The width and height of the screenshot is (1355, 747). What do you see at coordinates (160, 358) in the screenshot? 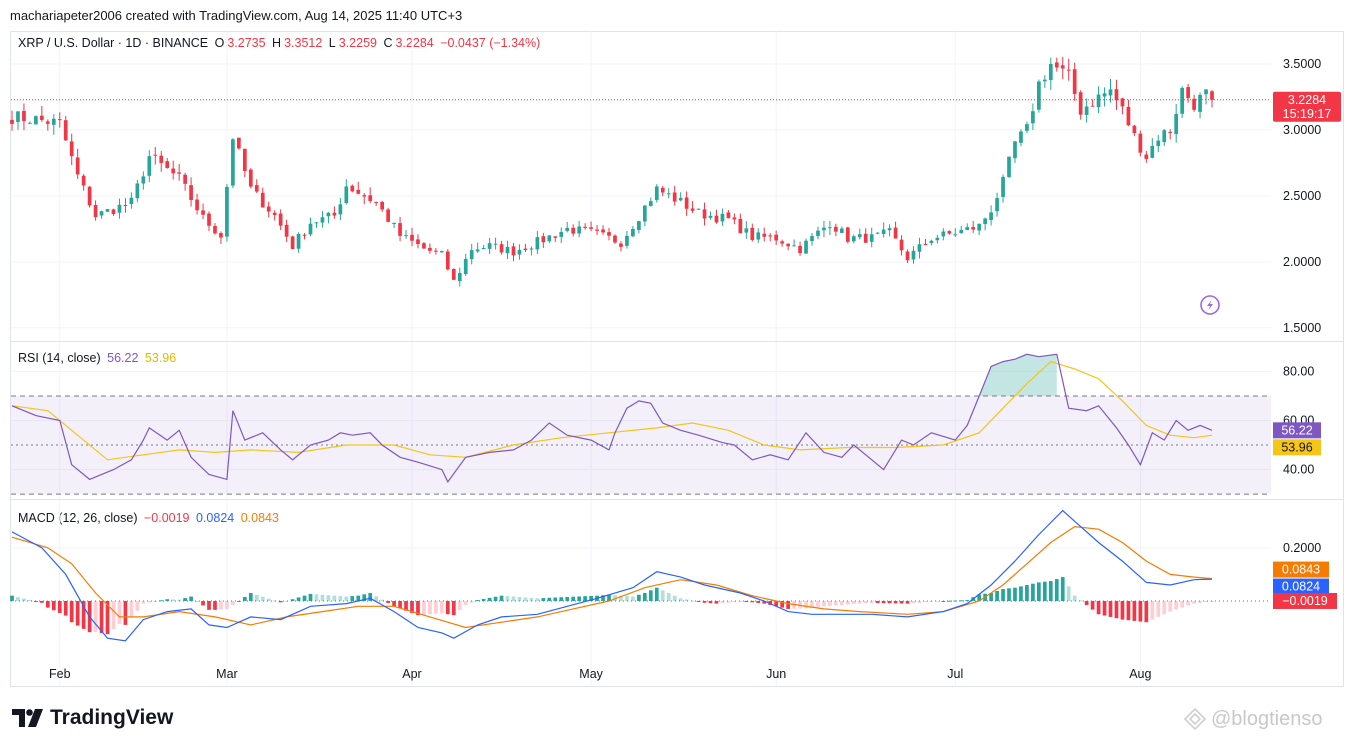
I see `rsi-ma-legend-value: 53.96` at bounding box center [160, 358].